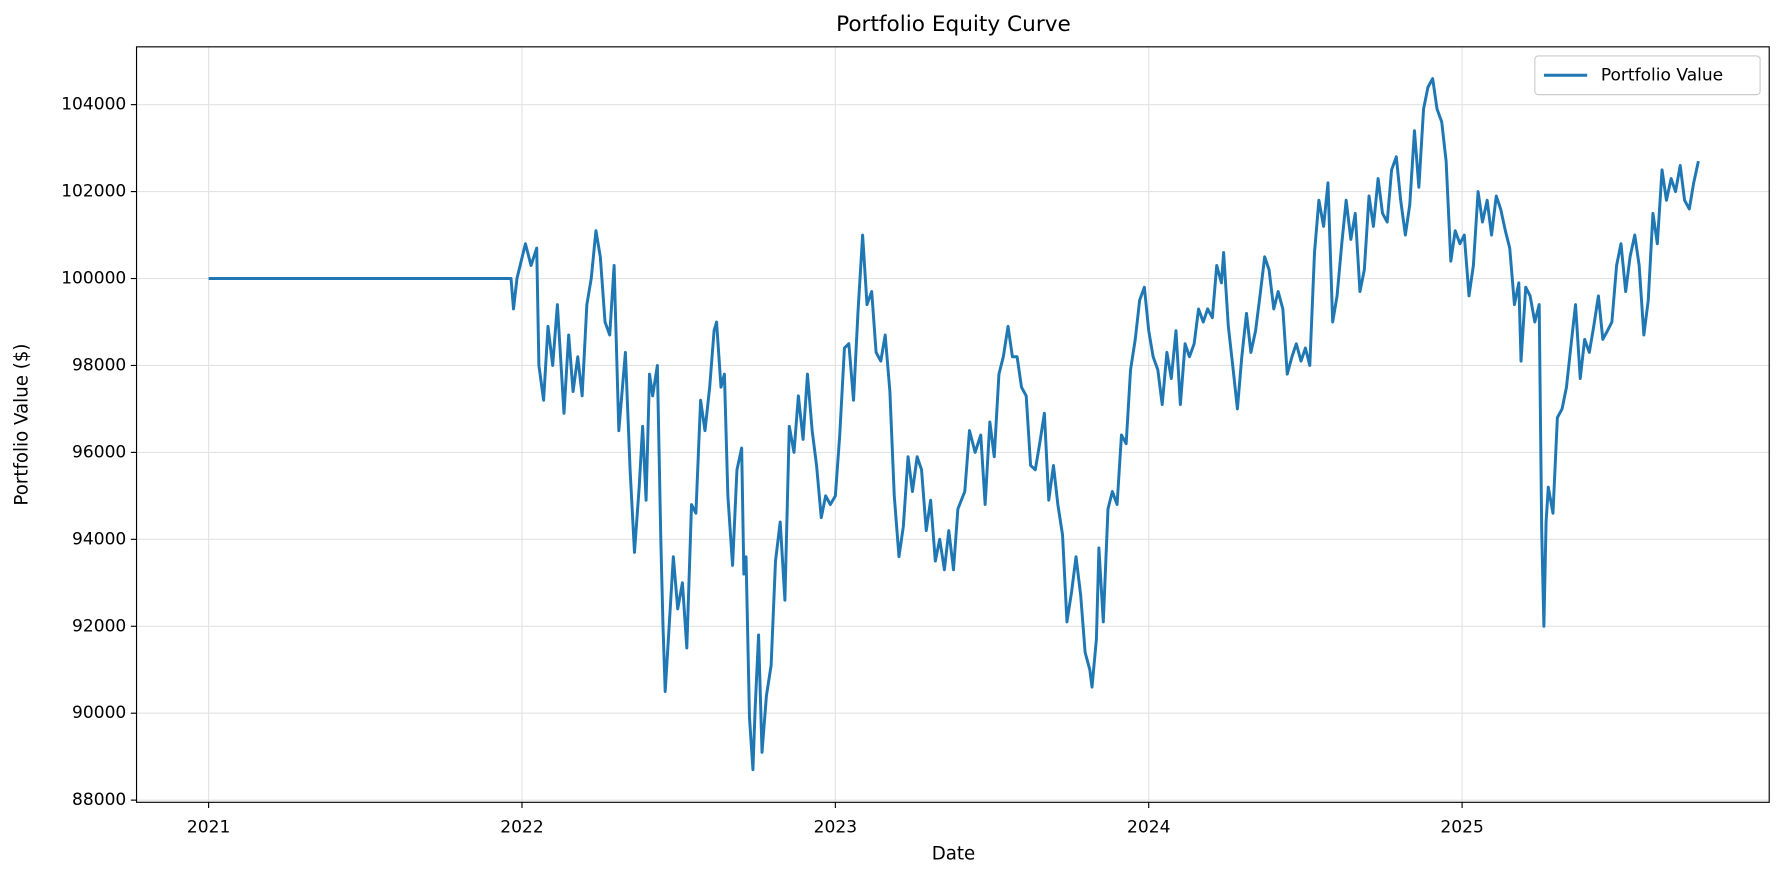 Image resolution: width=1784 pixels, height=881 pixels. I want to click on y-tick-label: 90000, so click(99, 713).